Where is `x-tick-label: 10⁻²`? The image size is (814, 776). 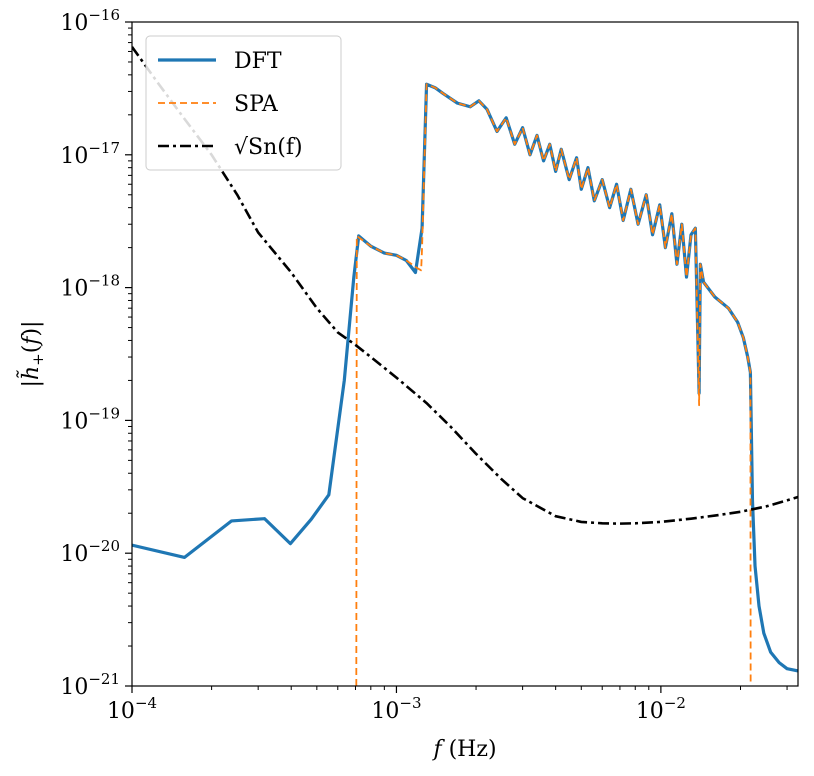
x-tick-label: 10⁻² is located at coordinates (661, 709).